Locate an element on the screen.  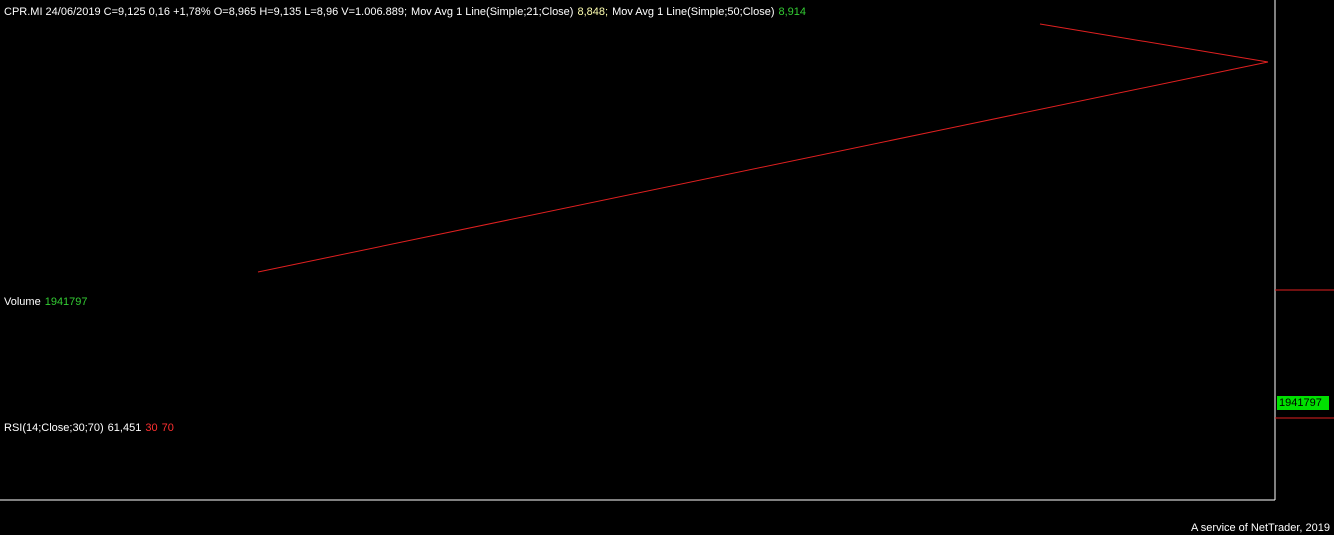
rsi-title: RSI(14;Close;30;70) is located at coordinates (54, 428).